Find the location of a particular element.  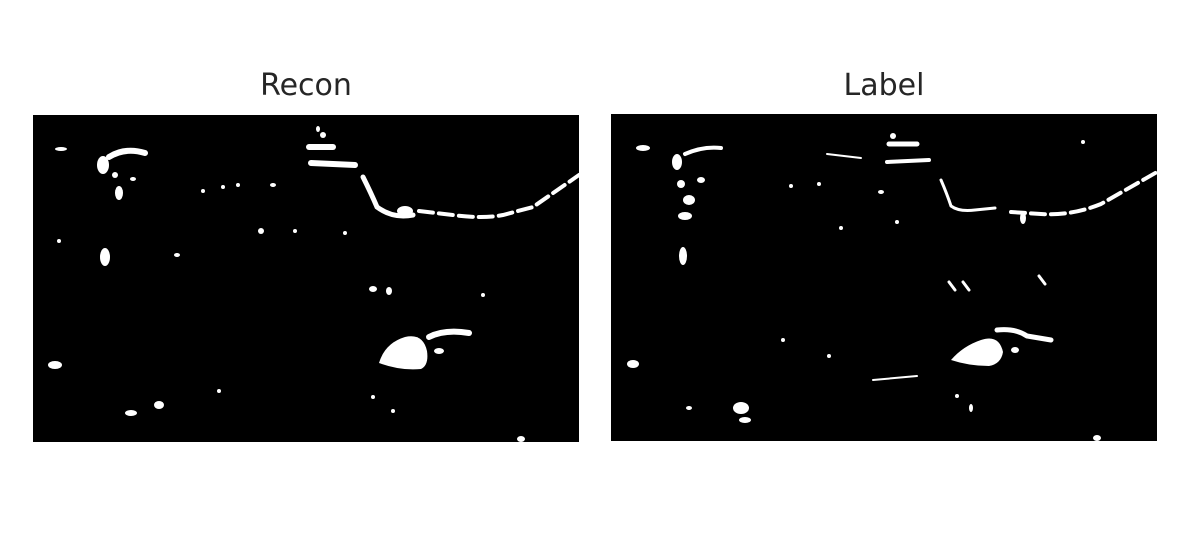

recon-title: Recon is located at coordinates (306, 85).